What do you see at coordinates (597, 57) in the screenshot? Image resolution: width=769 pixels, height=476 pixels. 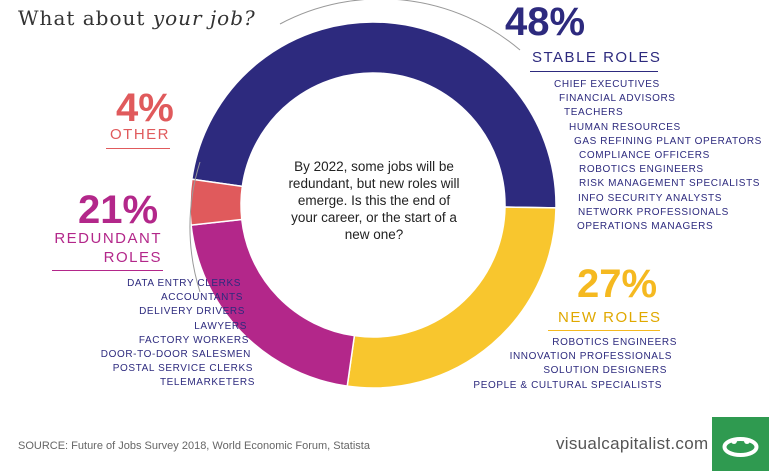 I see `stable-label: STABLE ROLES` at bounding box center [597, 57].